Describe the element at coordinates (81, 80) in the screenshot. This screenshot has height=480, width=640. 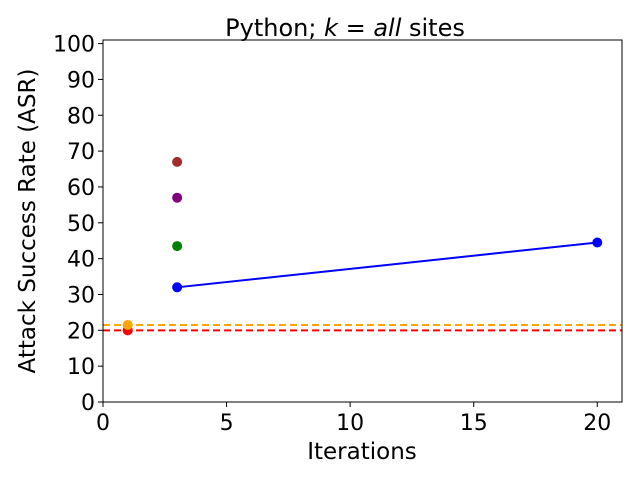
I see `y-tick-label-90: 90` at that location.